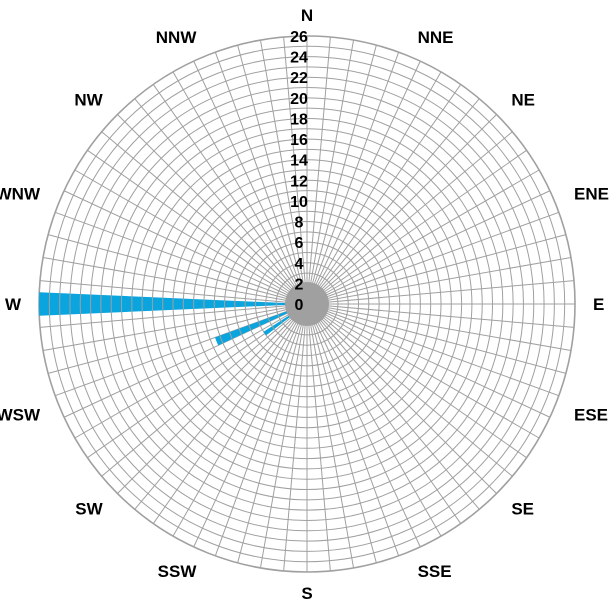 The width and height of the screenshot is (614, 605). I want to click on tick-label: 12, so click(299, 181).